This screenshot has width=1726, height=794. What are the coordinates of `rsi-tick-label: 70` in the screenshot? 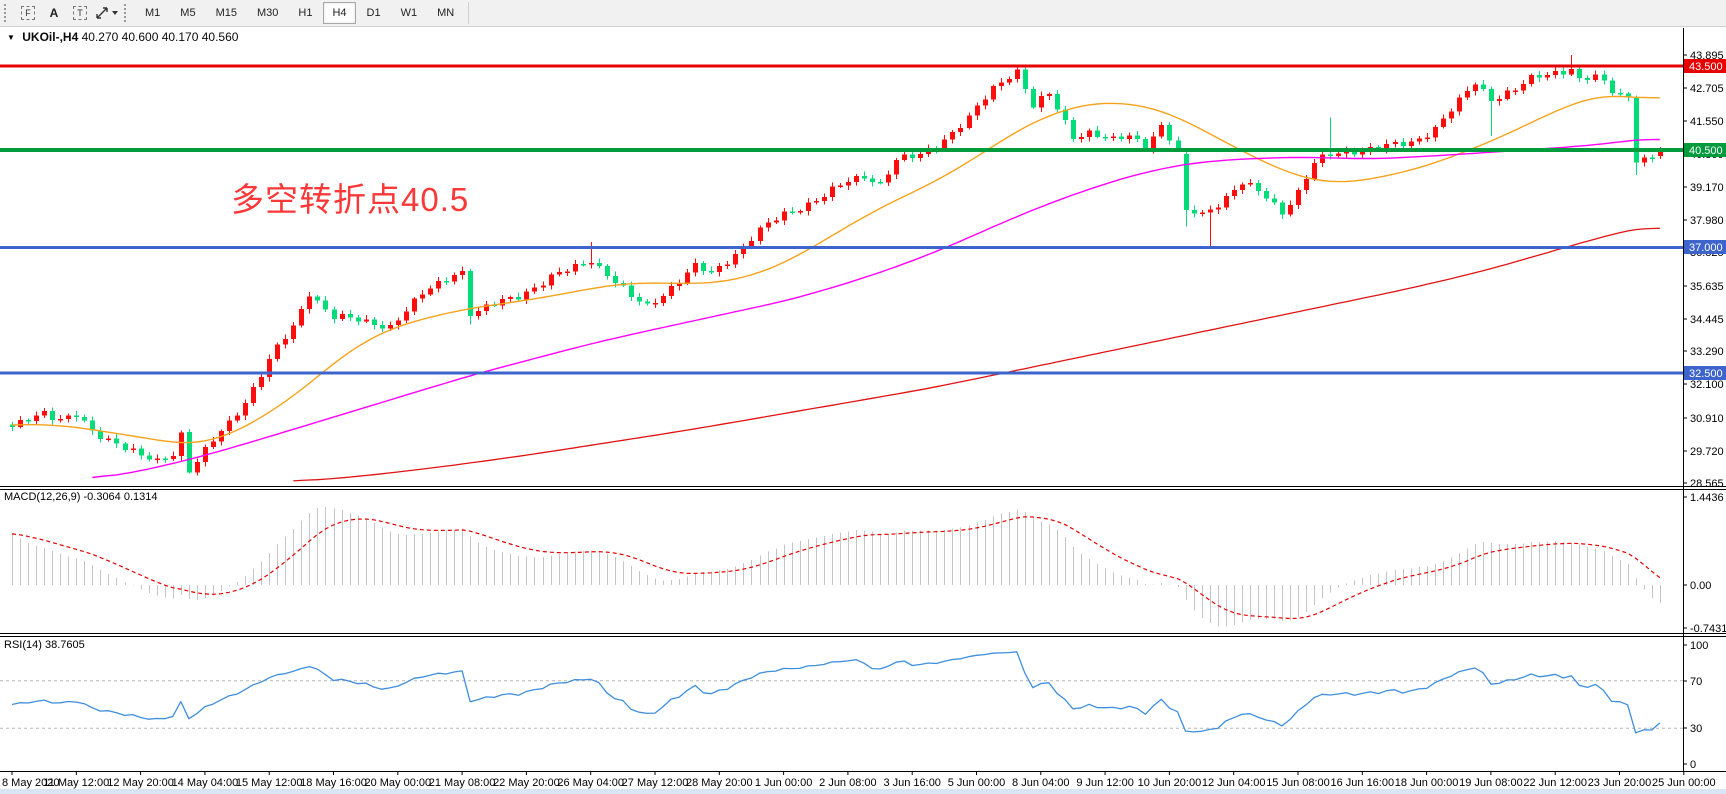 It's located at (1696, 682).